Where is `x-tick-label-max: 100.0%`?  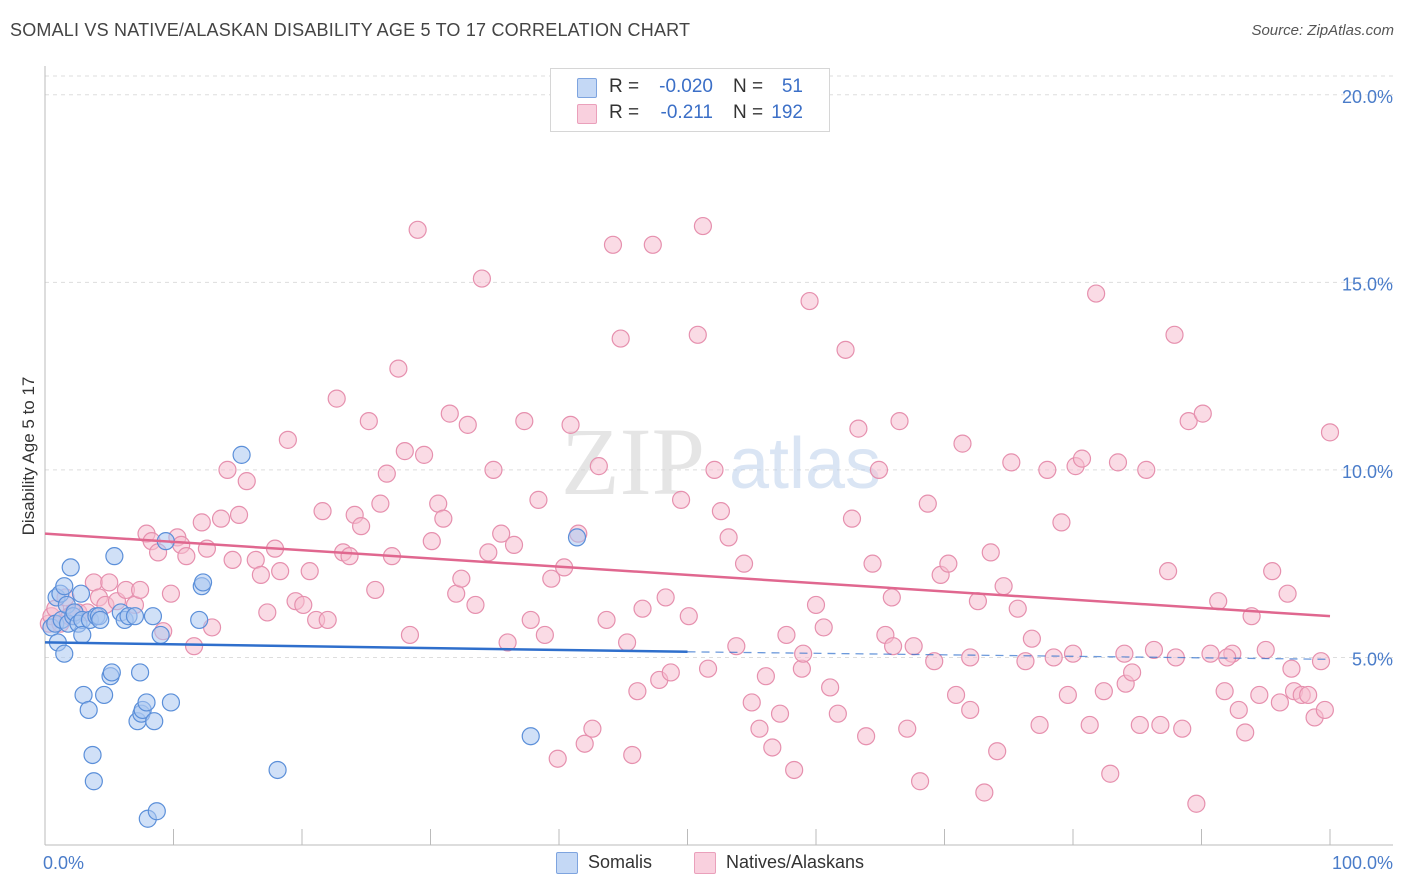 x-tick-label-max: 100.0% is located at coordinates (1362, 863).